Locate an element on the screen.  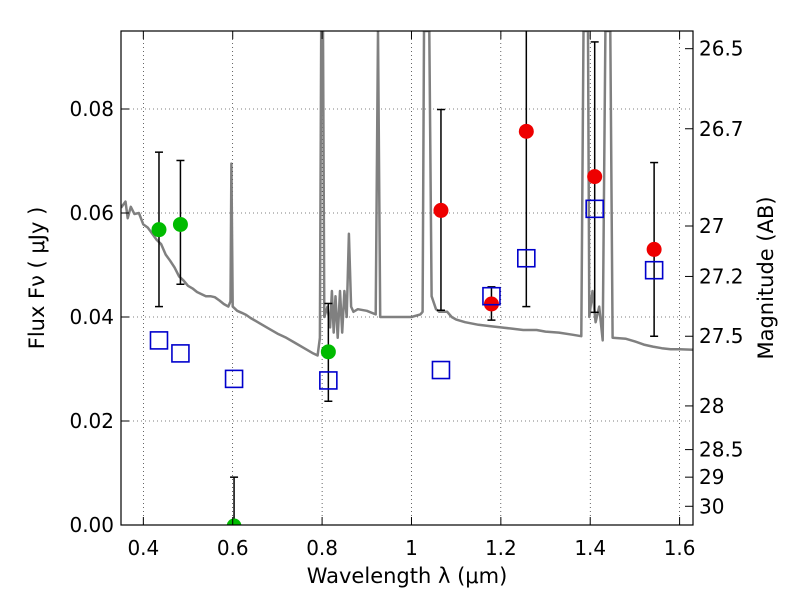
magnitude-tick-label: 30 is located at coordinates (711, 506).